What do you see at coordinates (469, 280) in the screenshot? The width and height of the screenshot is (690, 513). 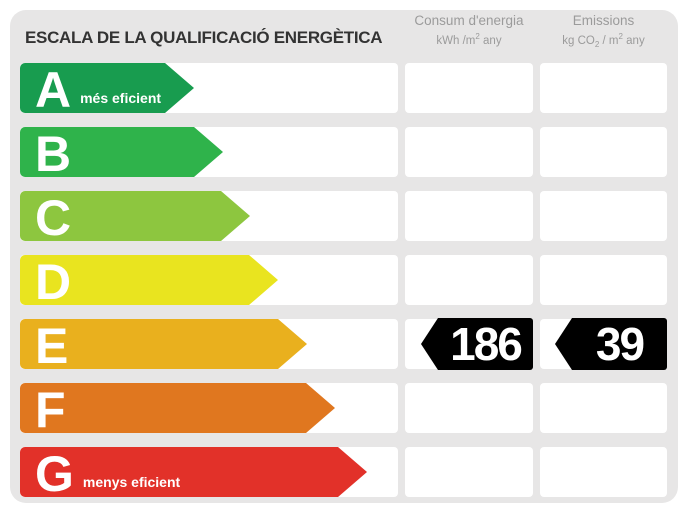 I see `consum-cell-d` at bounding box center [469, 280].